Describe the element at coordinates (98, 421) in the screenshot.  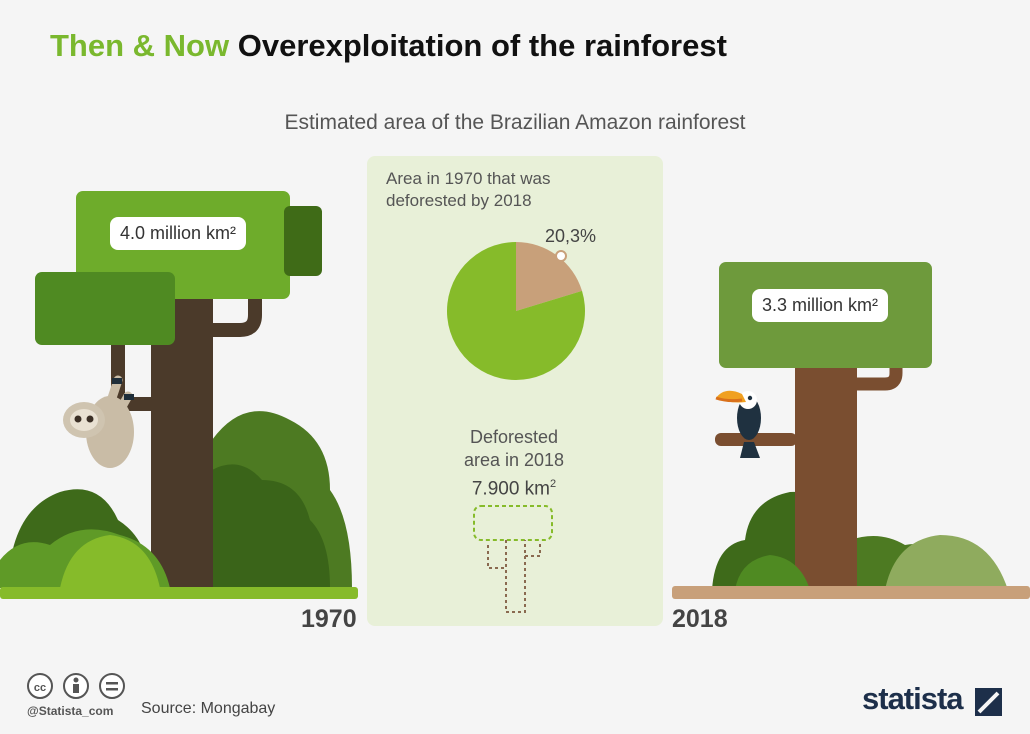
I see `sloth` at that location.